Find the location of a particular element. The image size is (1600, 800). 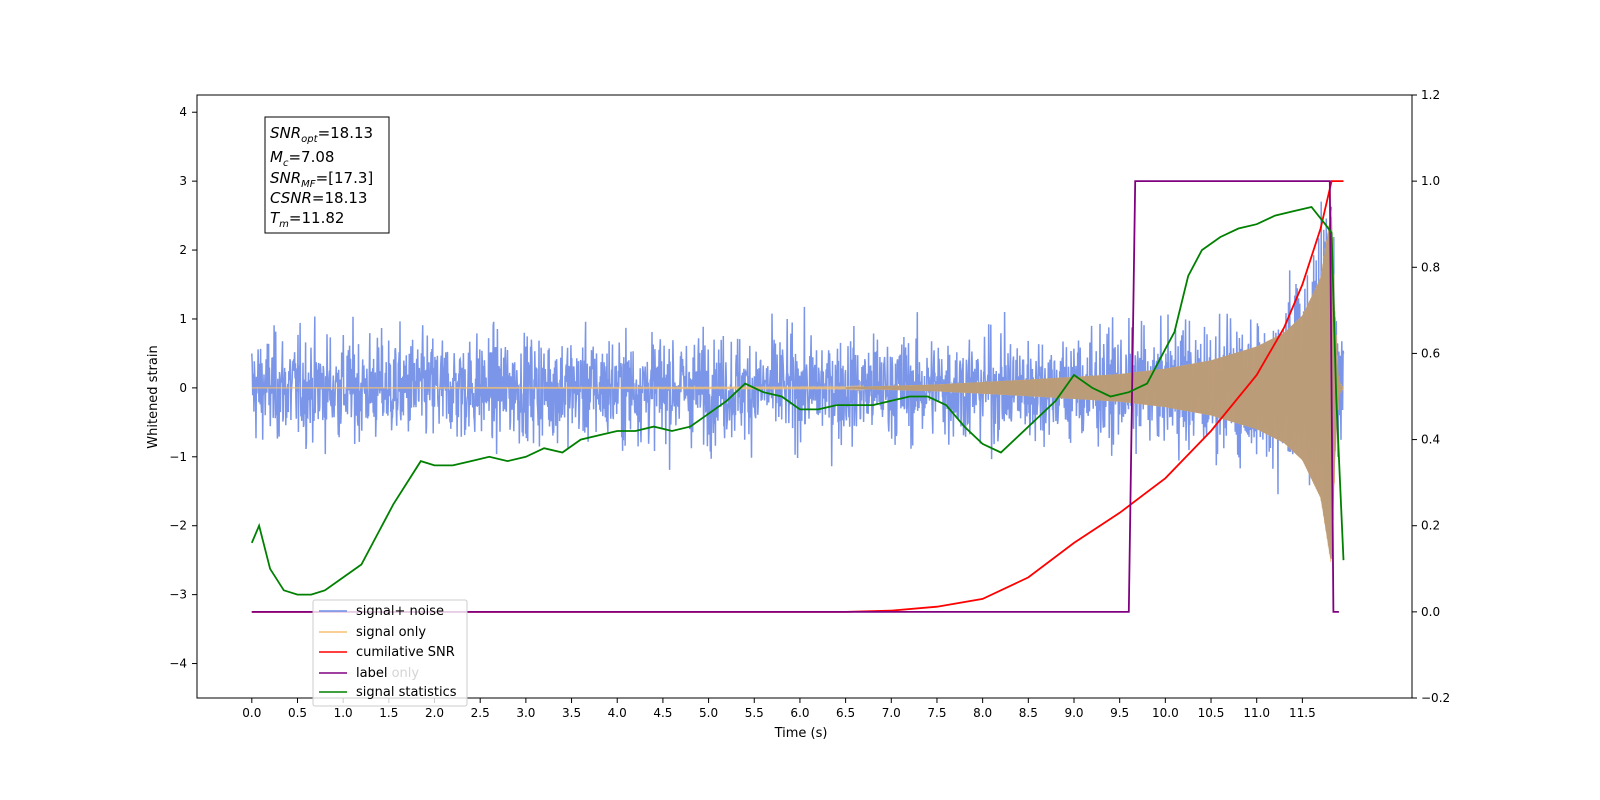

y2-tick-label: 1.0 is located at coordinates (1430, 181).